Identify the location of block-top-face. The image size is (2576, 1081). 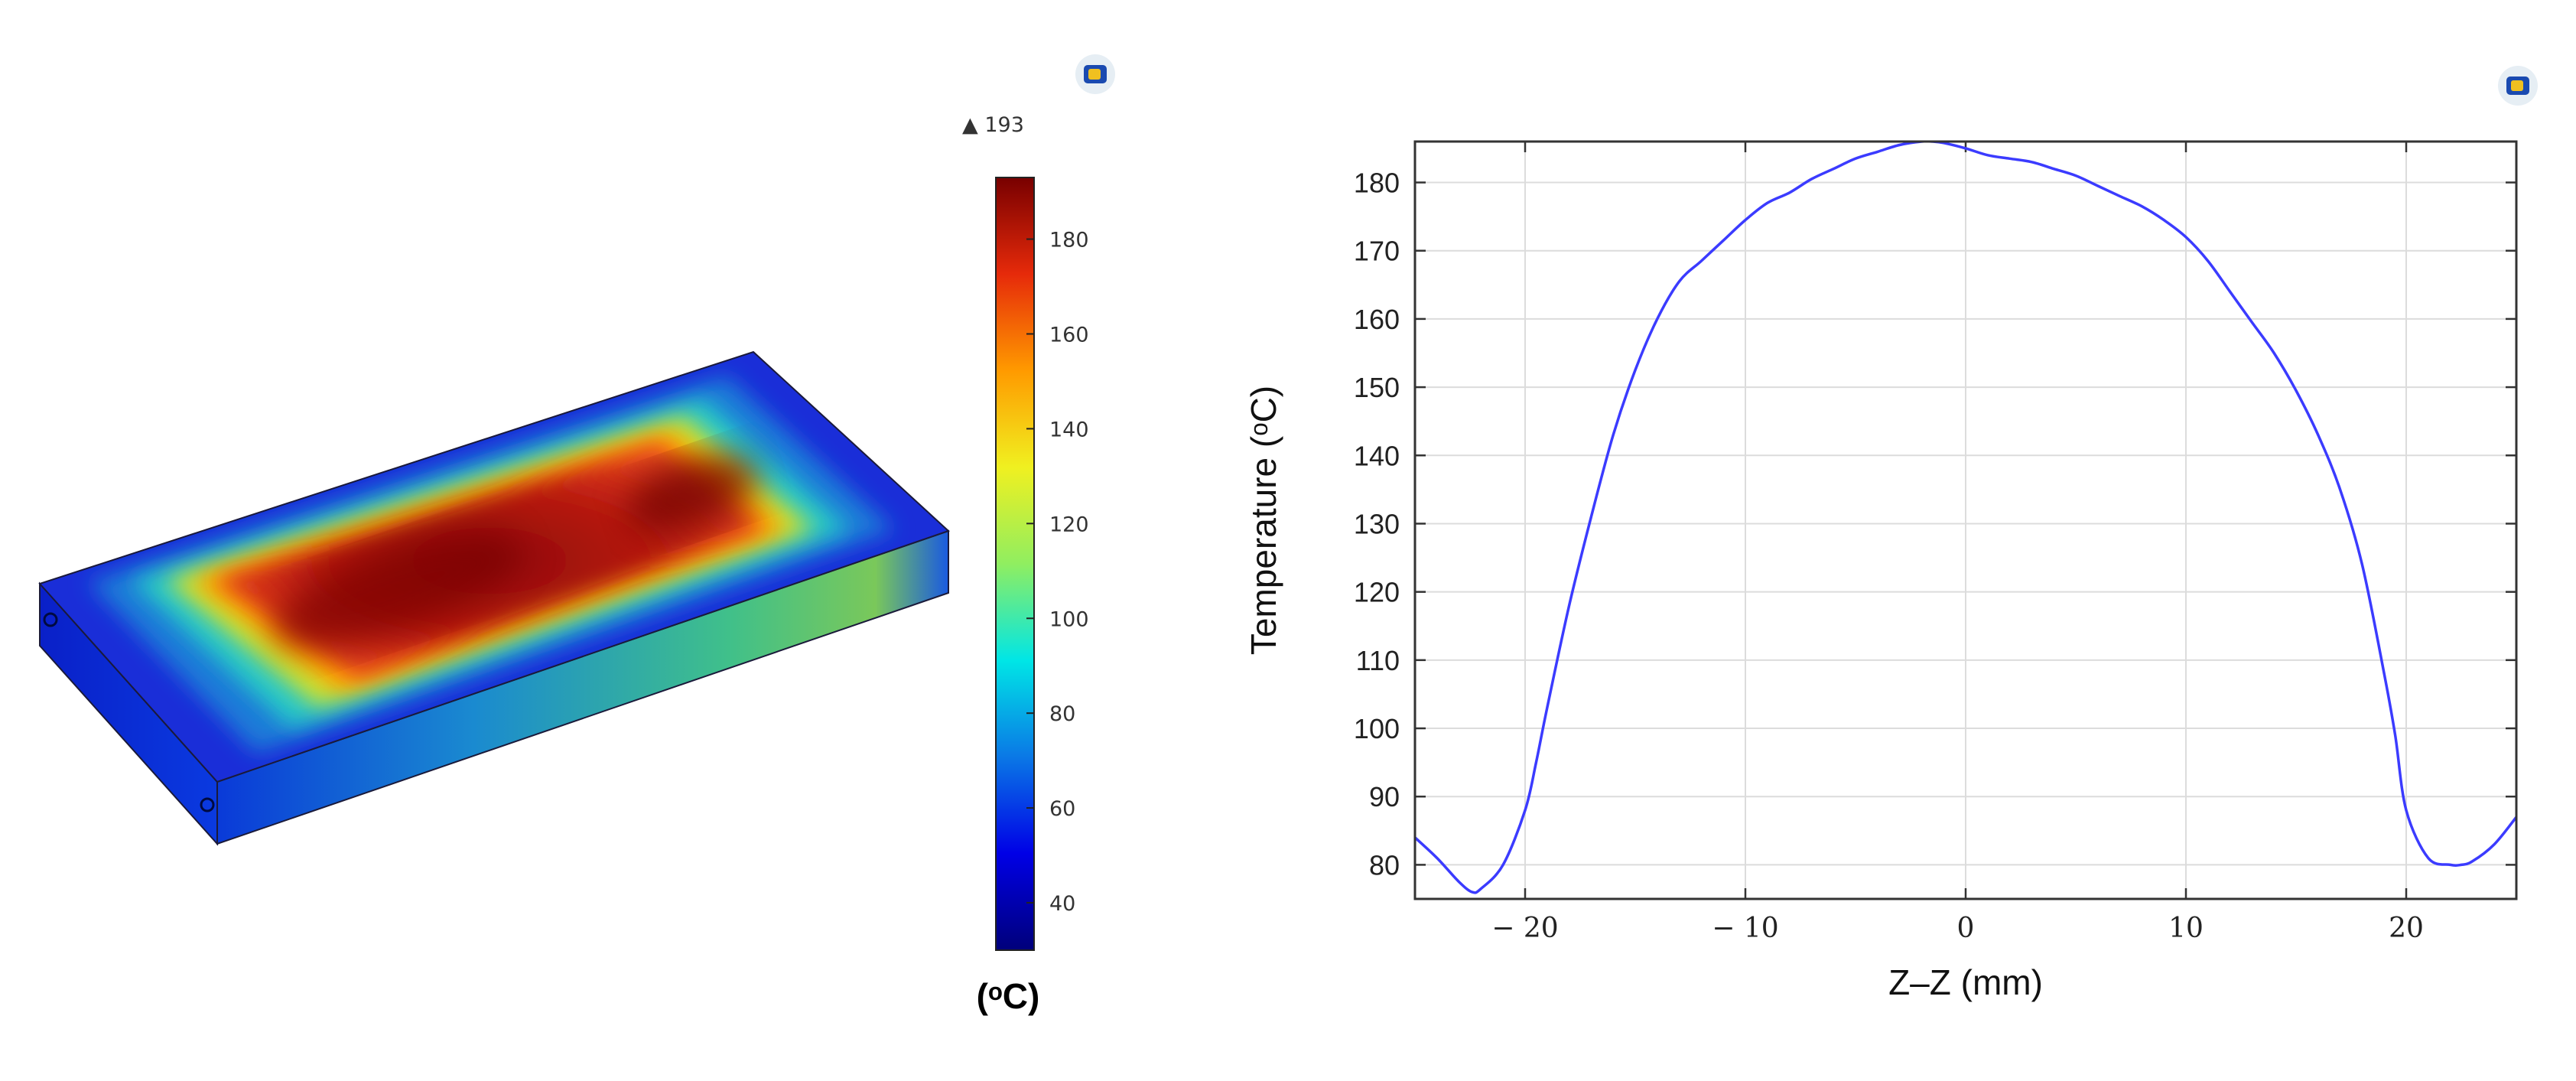
(494, 567).